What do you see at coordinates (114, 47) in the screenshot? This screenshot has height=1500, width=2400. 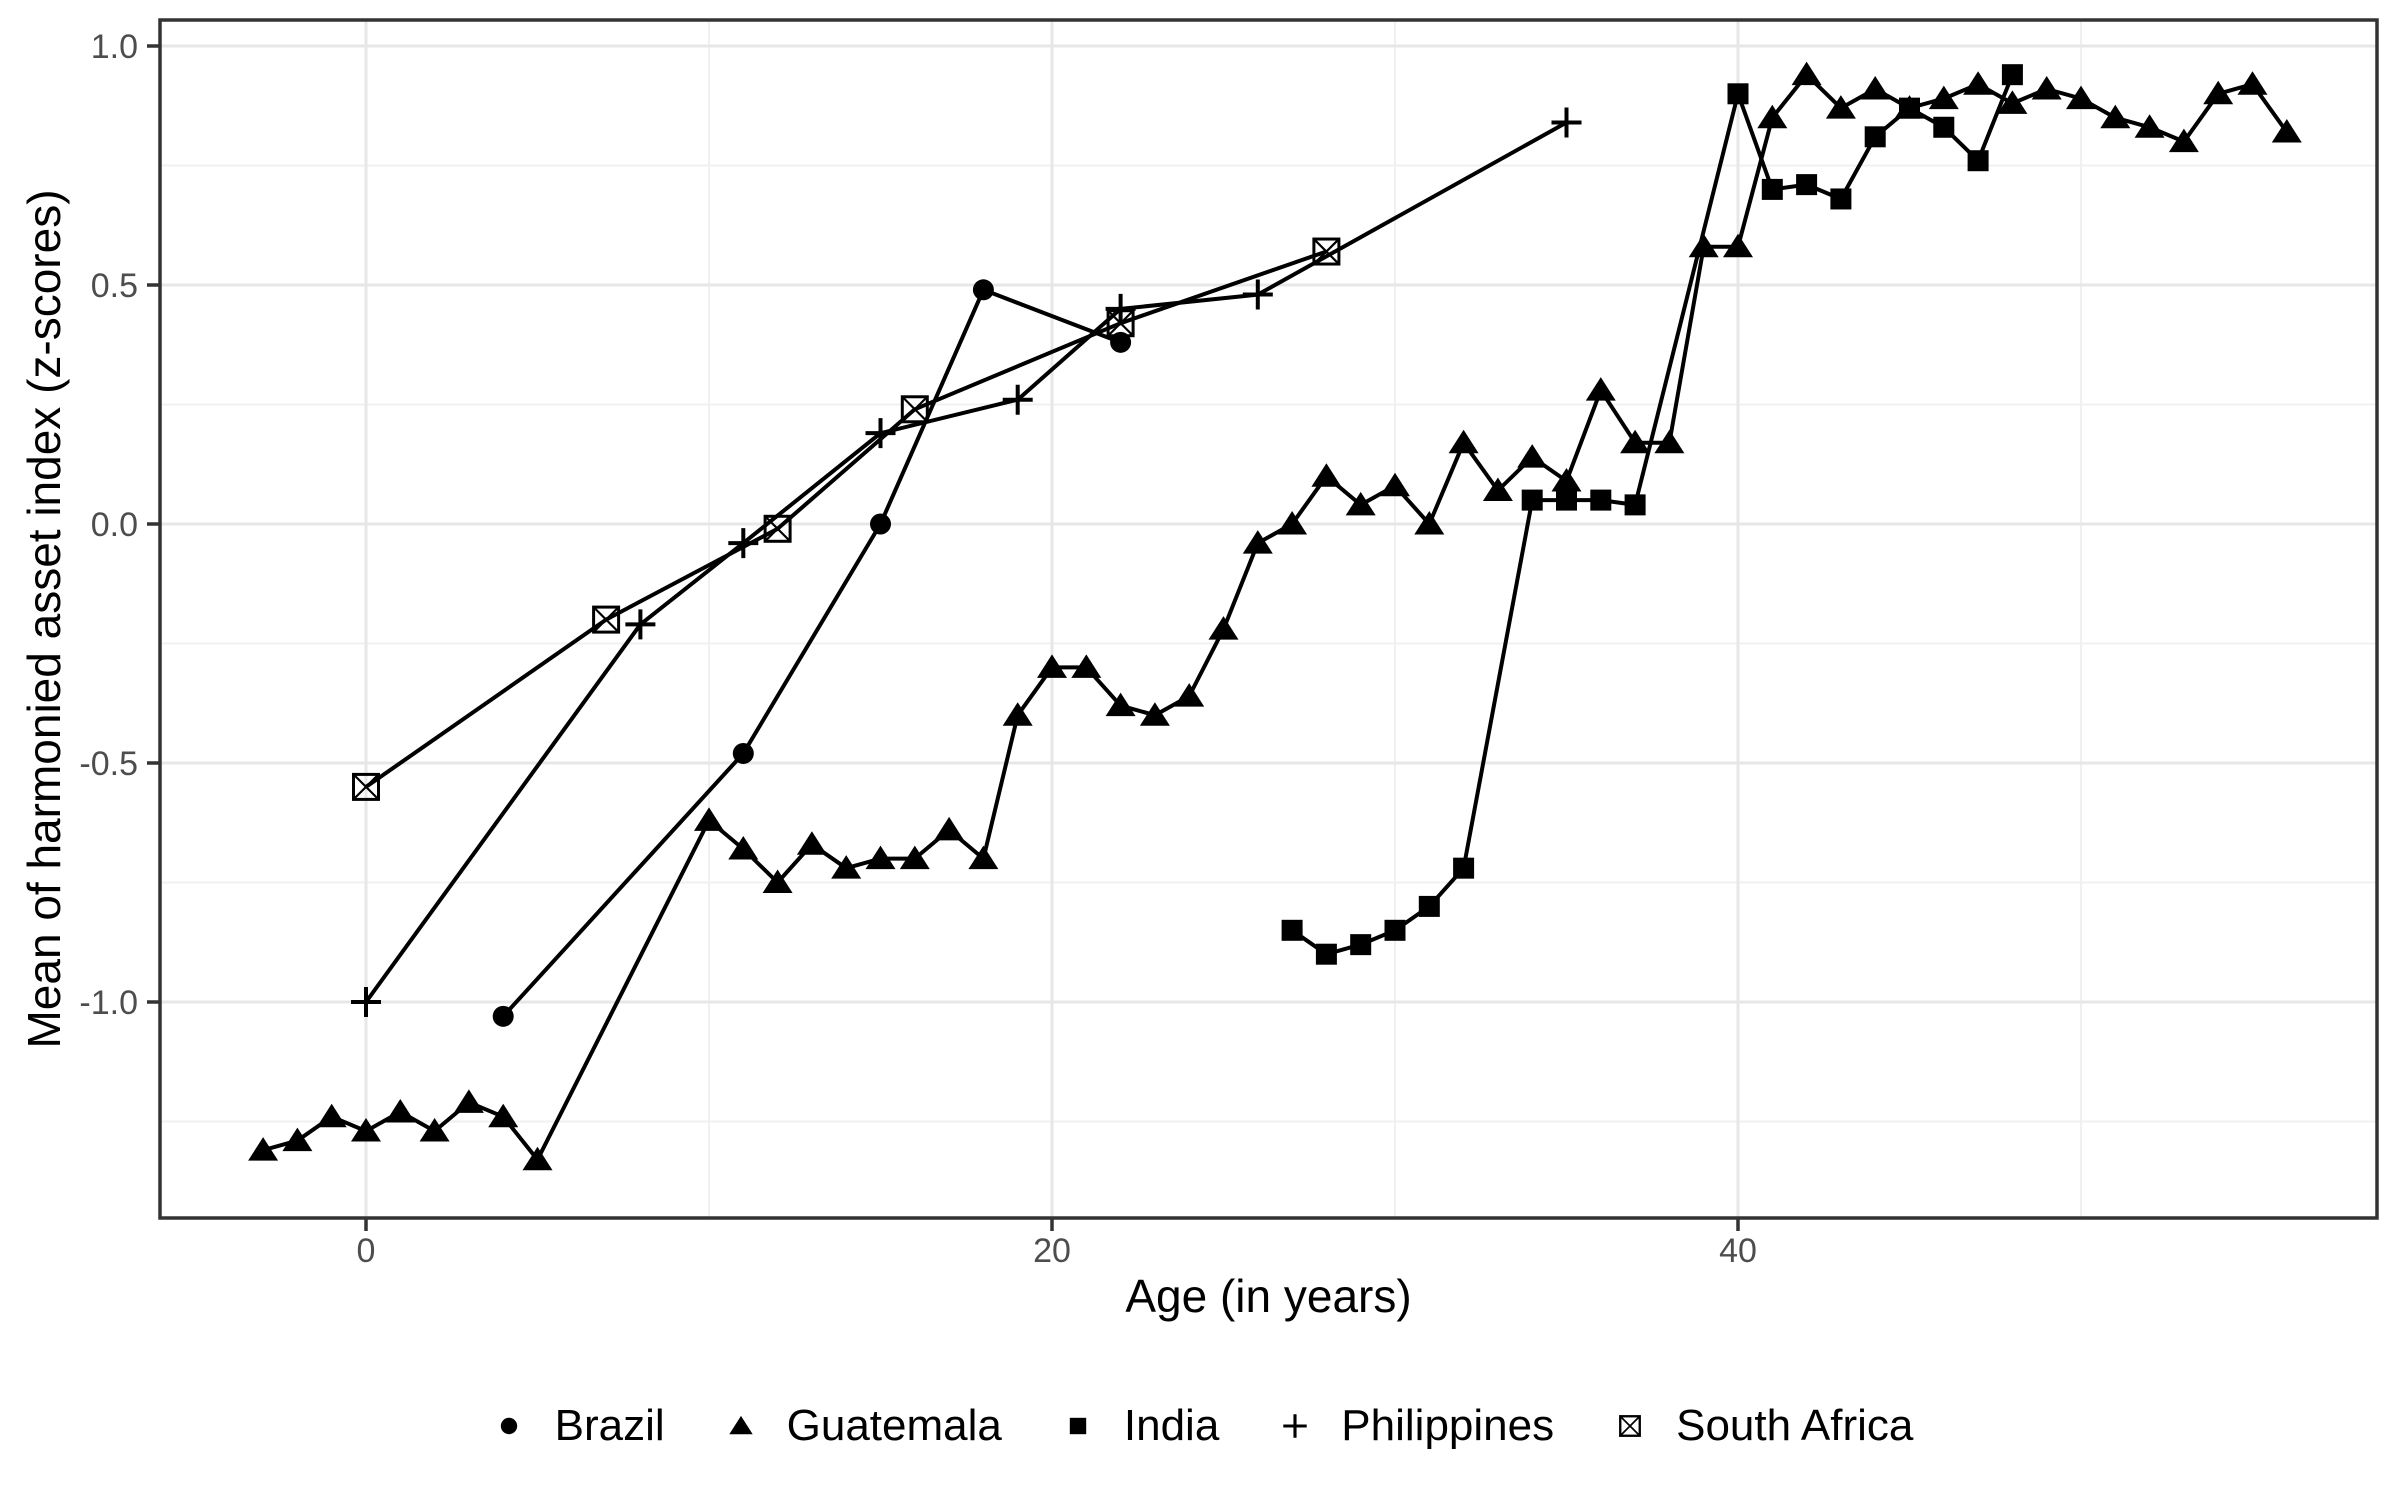 I see `y-tick-label: 1.0` at bounding box center [114, 47].